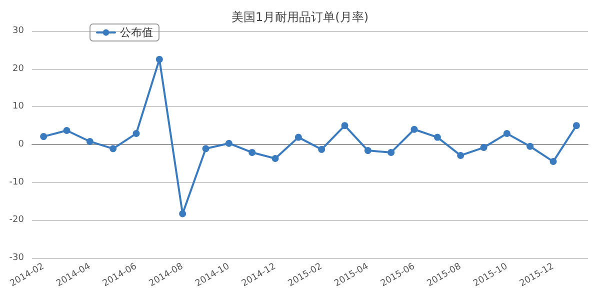 This screenshot has width=600, height=296. What do you see at coordinates (18, 69) in the screenshot?
I see `y-tick-label: 20` at bounding box center [18, 69].